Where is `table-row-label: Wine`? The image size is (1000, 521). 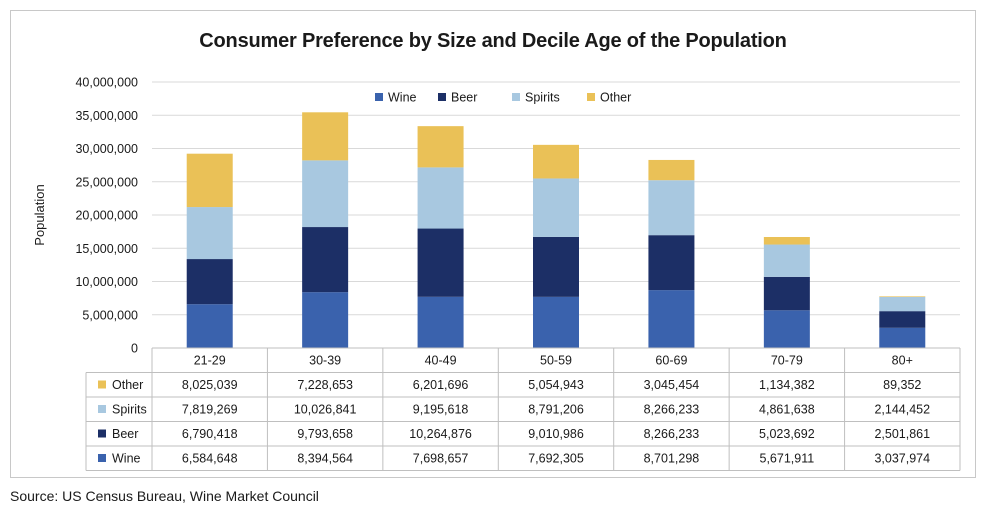
table-row-label: Wine is located at coordinates (126, 459).